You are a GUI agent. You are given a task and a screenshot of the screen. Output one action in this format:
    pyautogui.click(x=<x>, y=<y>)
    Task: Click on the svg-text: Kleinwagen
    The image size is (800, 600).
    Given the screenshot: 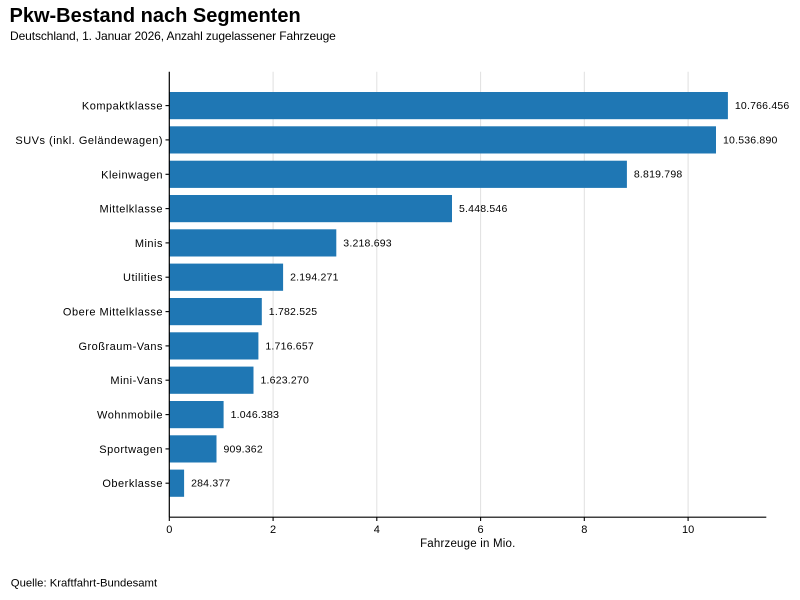 What is the action you would take?
    pyautogui.click(x=132, y=175)
    